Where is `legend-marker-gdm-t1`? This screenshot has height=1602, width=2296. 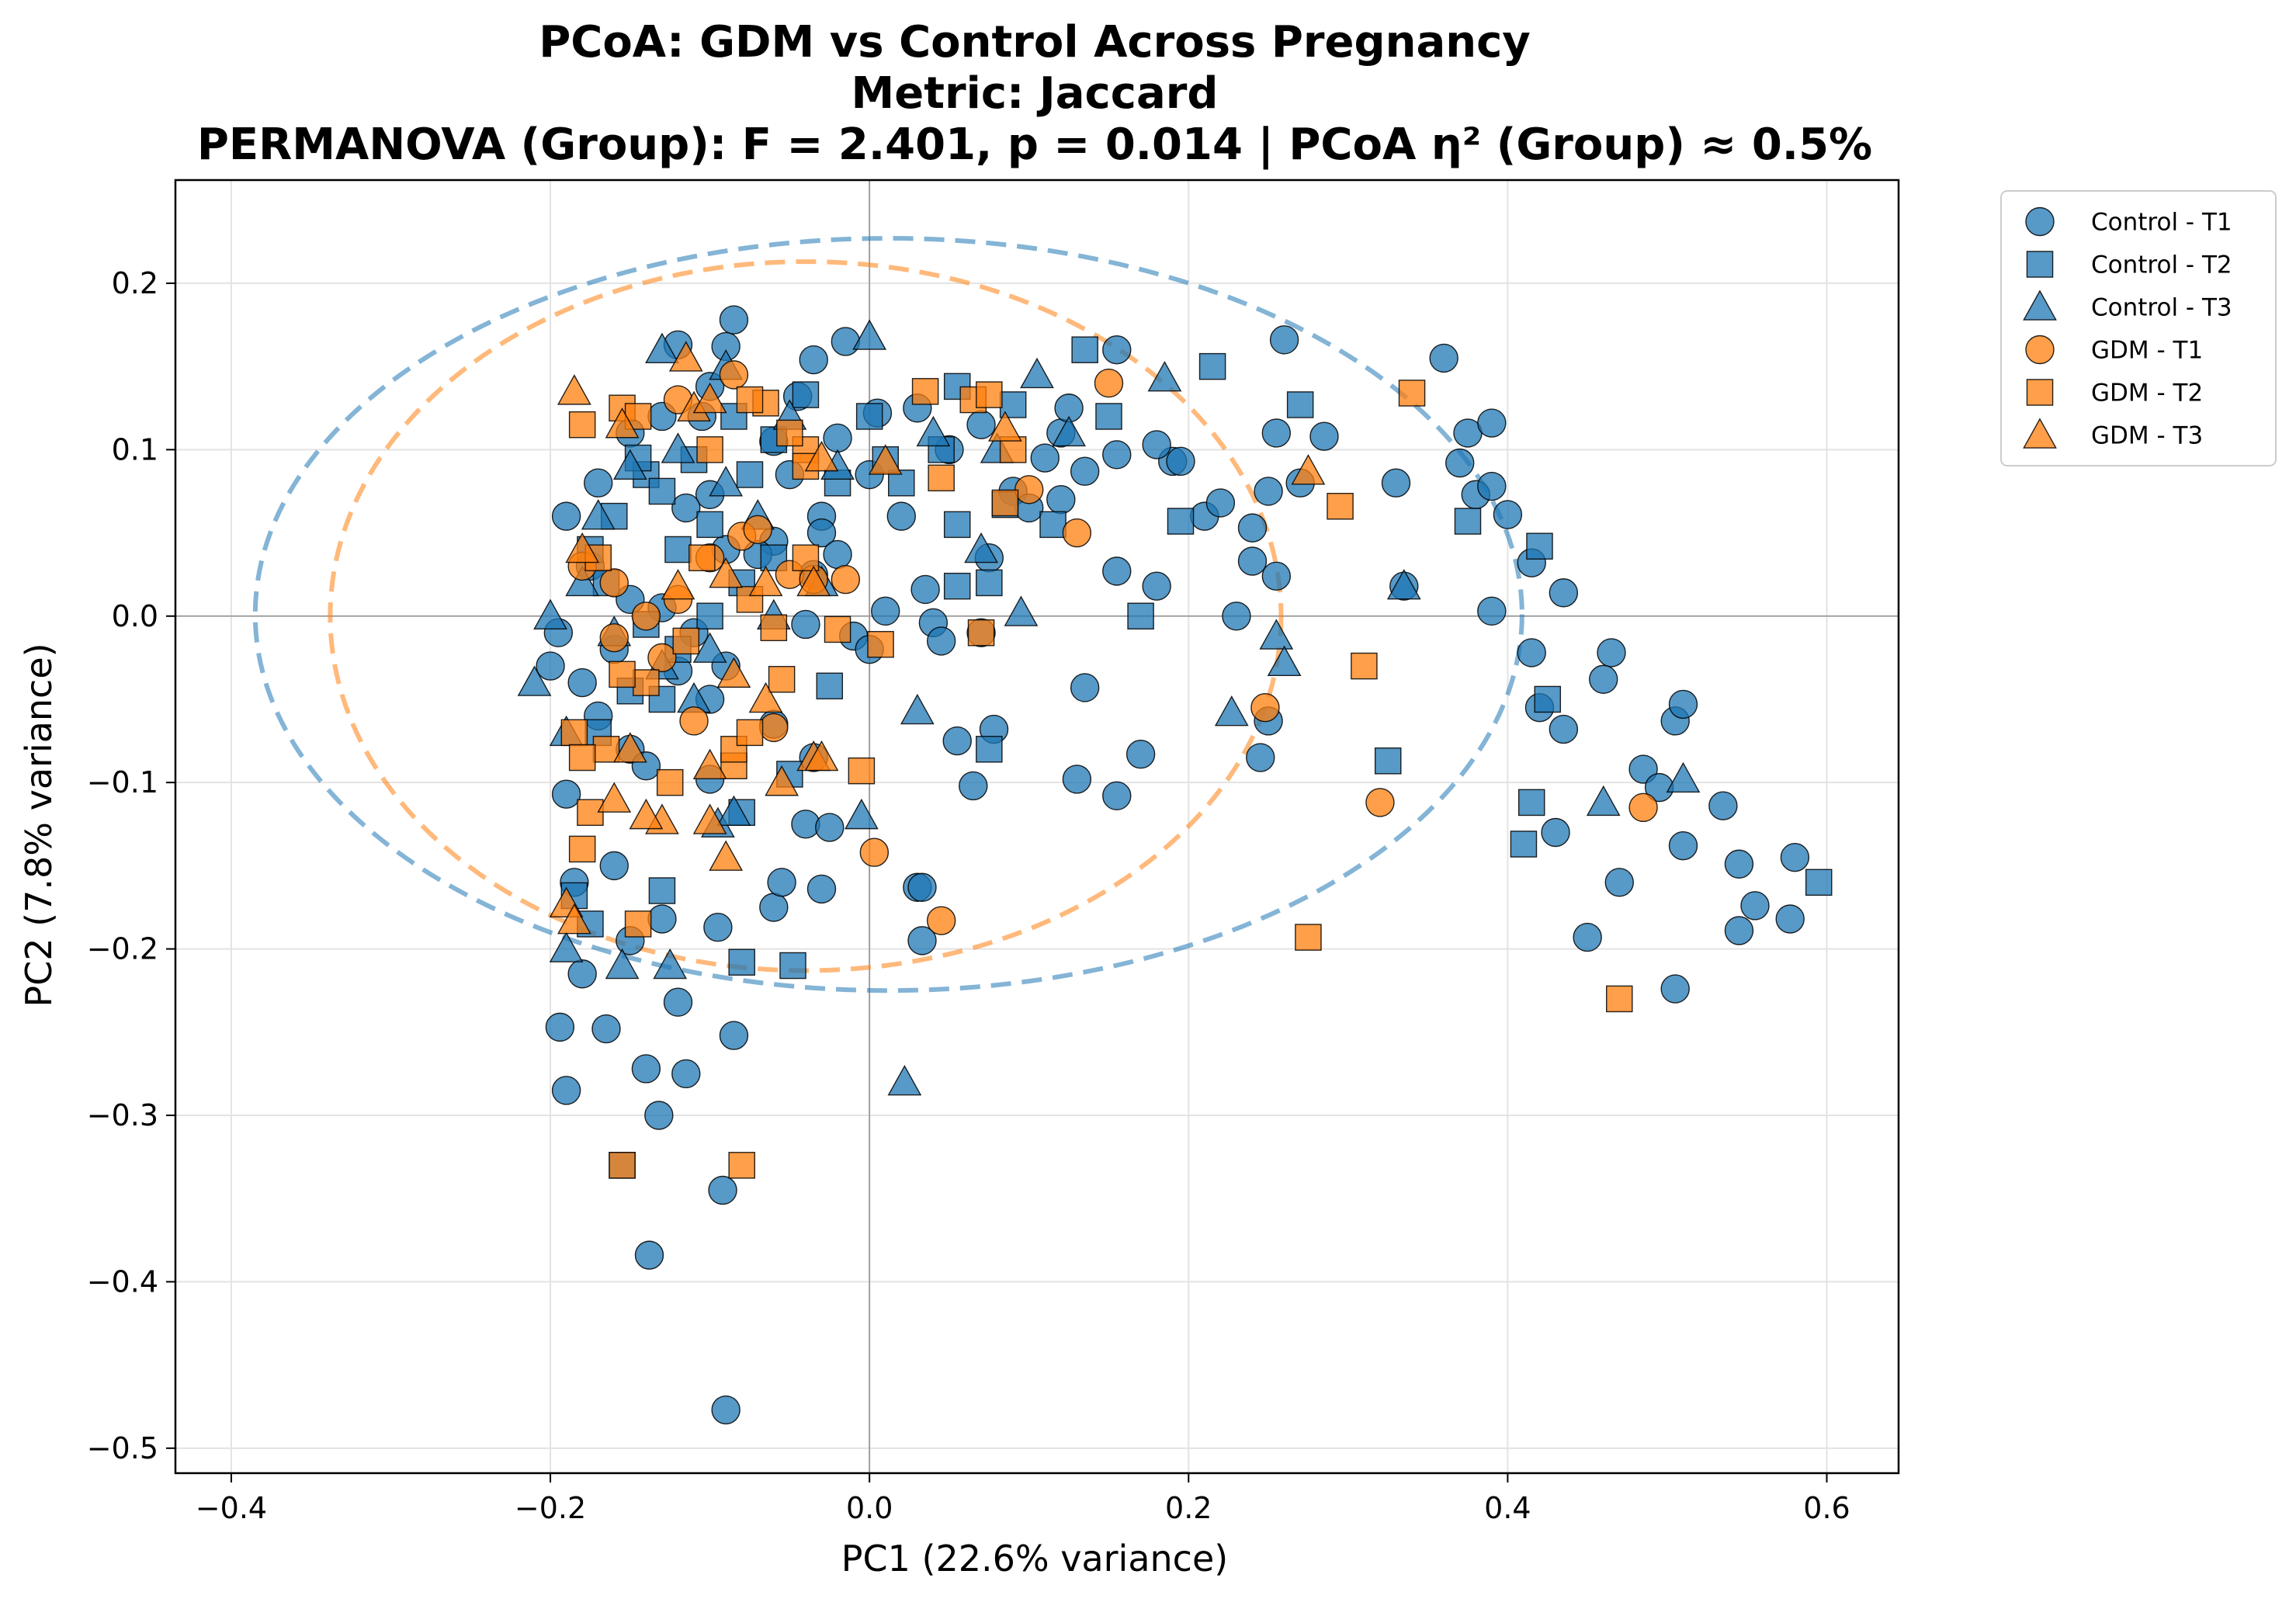 legend-marker-gdm-t1 is located at coordinates (2040, 350).